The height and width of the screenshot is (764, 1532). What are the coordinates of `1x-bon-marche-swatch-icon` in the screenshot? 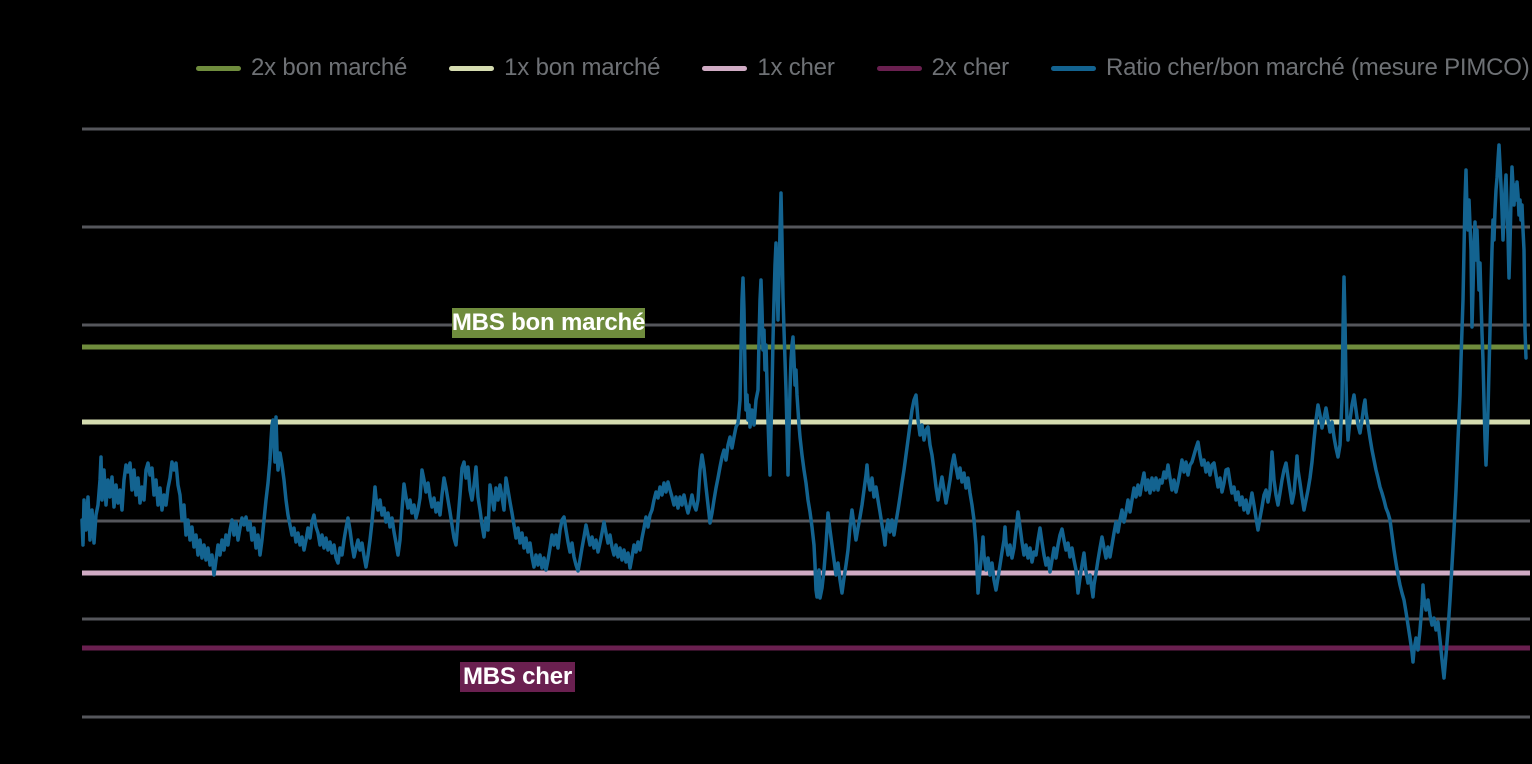 It's located at (472, 68).